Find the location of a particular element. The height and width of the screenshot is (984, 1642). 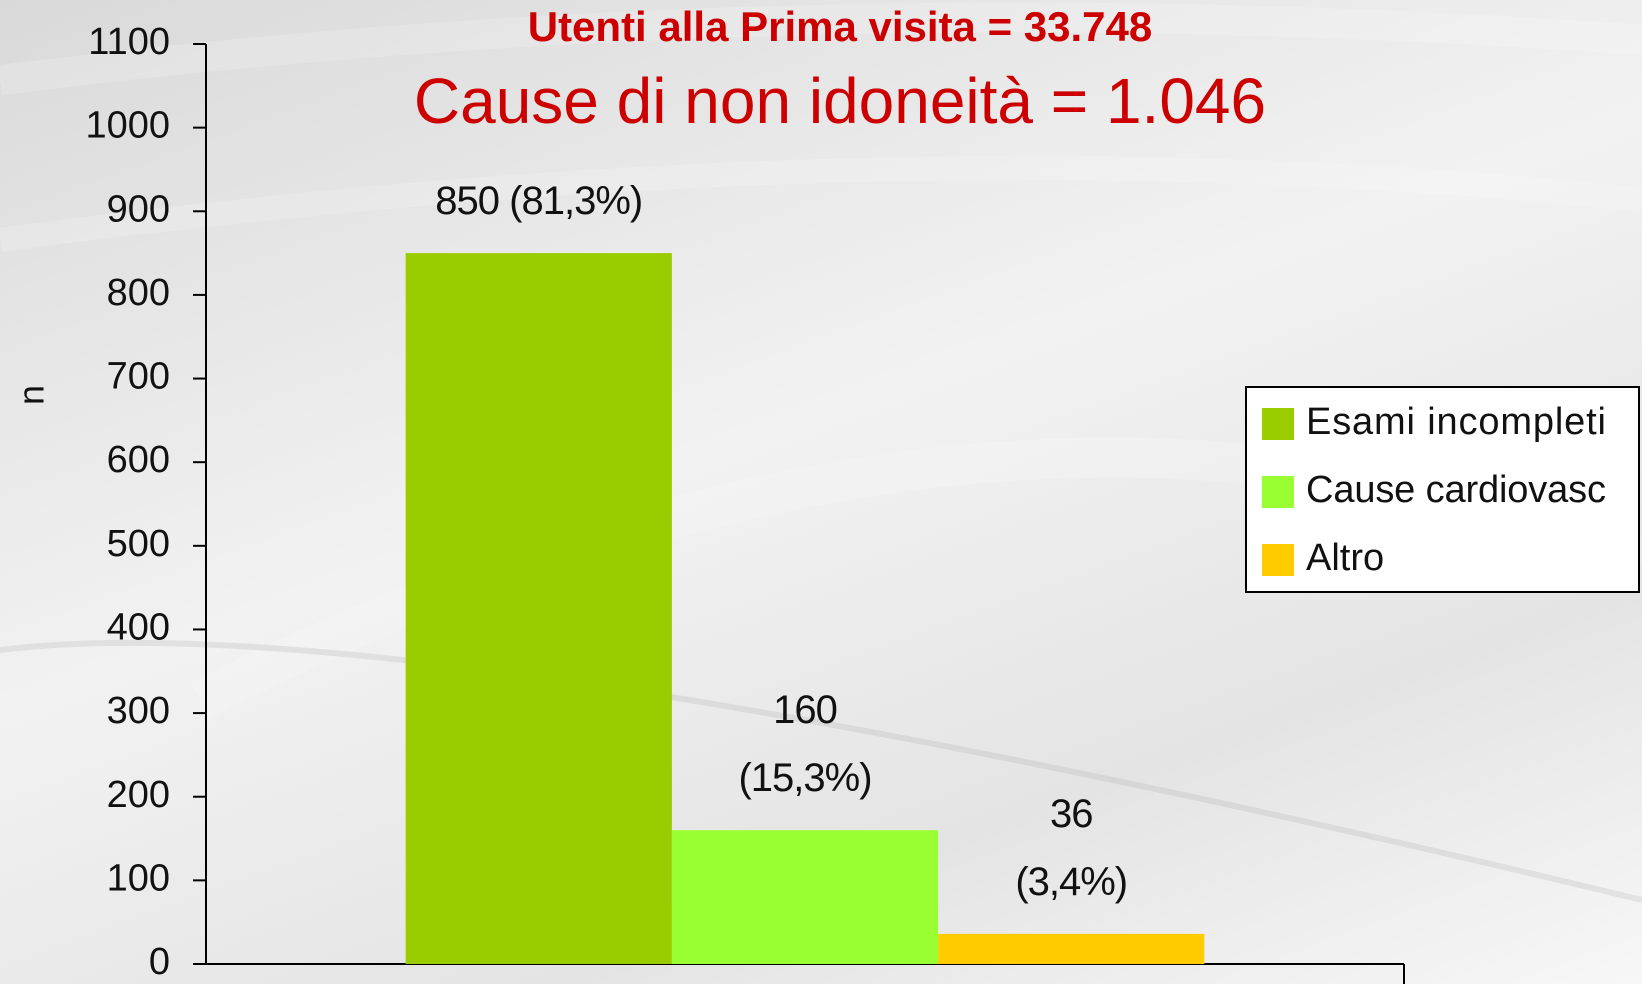

y-tick-label: 900 is located at coordinates (138, 209).